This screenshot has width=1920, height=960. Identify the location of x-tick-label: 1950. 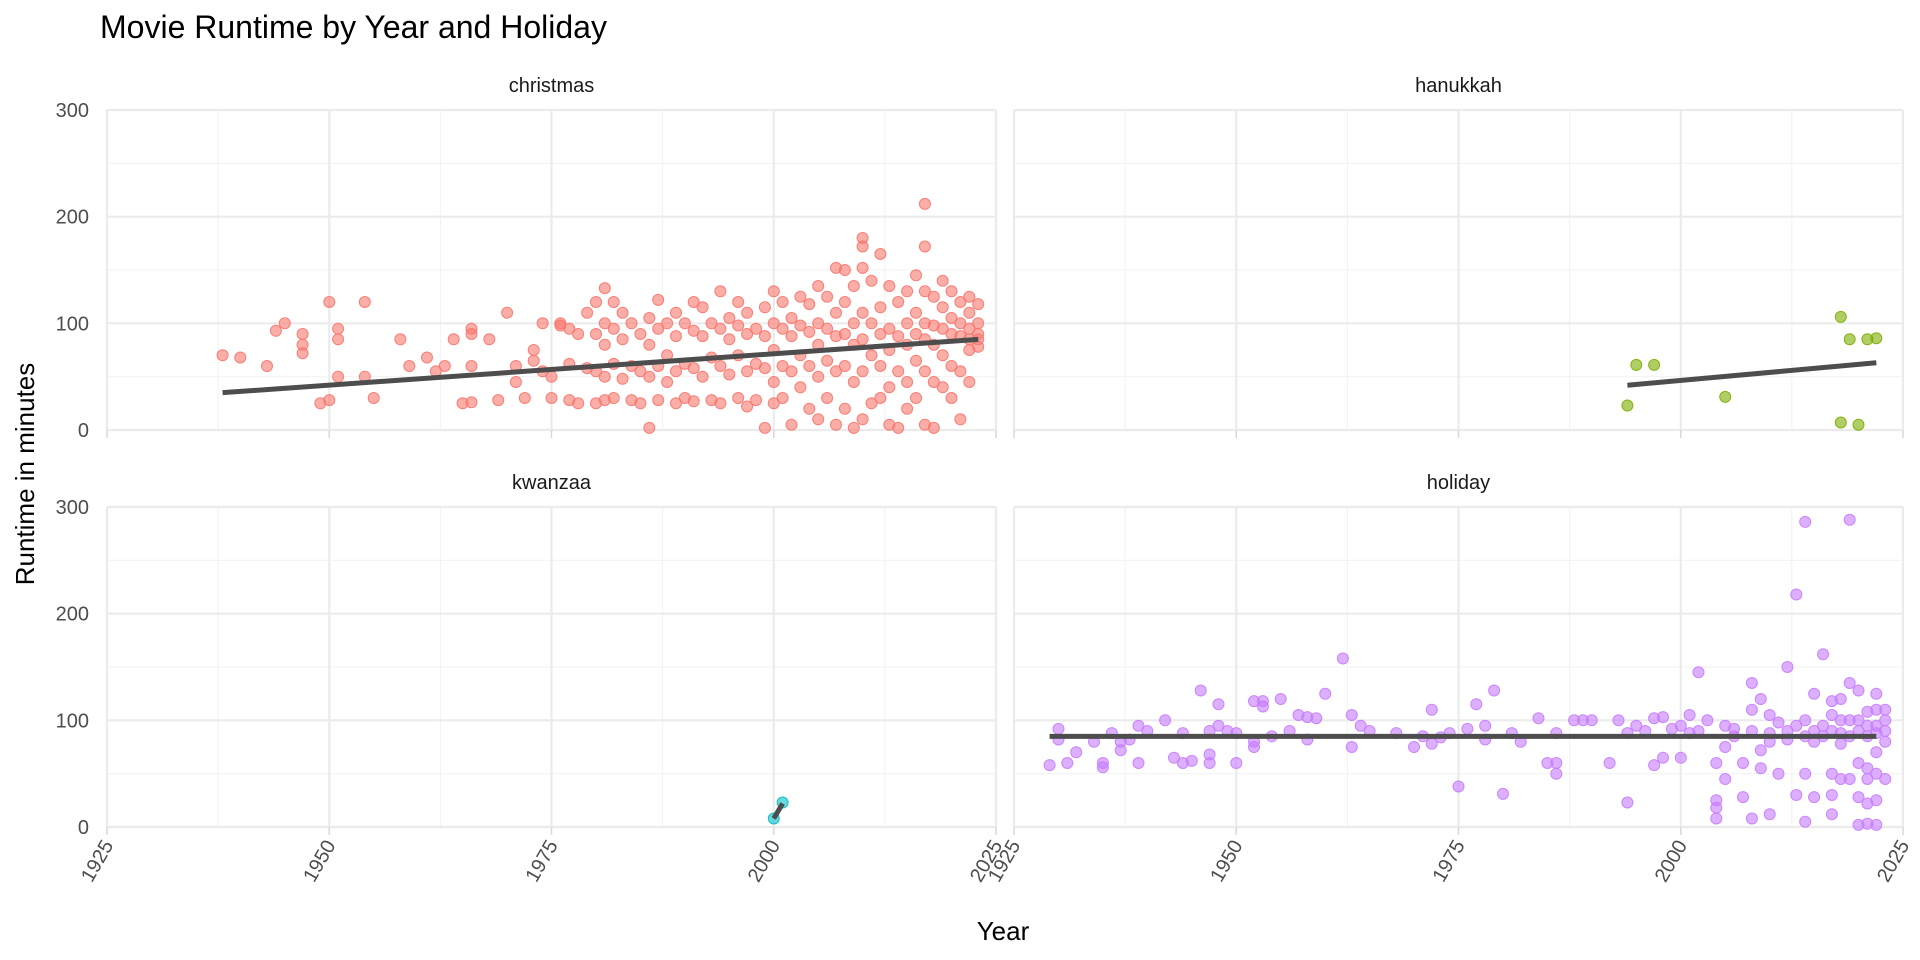
(319, 862).